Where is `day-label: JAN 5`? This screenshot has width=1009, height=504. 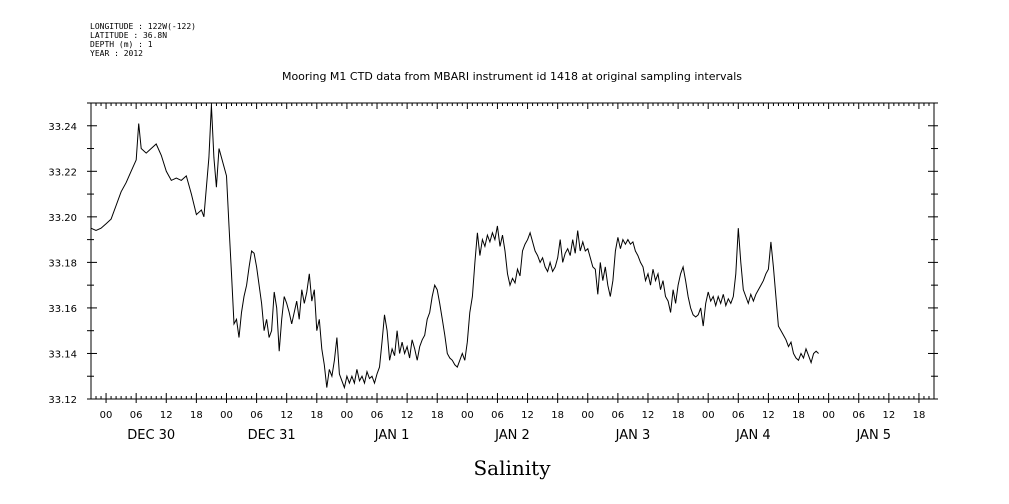 day-label: JAN 5 is located at coordinates (873, 435).